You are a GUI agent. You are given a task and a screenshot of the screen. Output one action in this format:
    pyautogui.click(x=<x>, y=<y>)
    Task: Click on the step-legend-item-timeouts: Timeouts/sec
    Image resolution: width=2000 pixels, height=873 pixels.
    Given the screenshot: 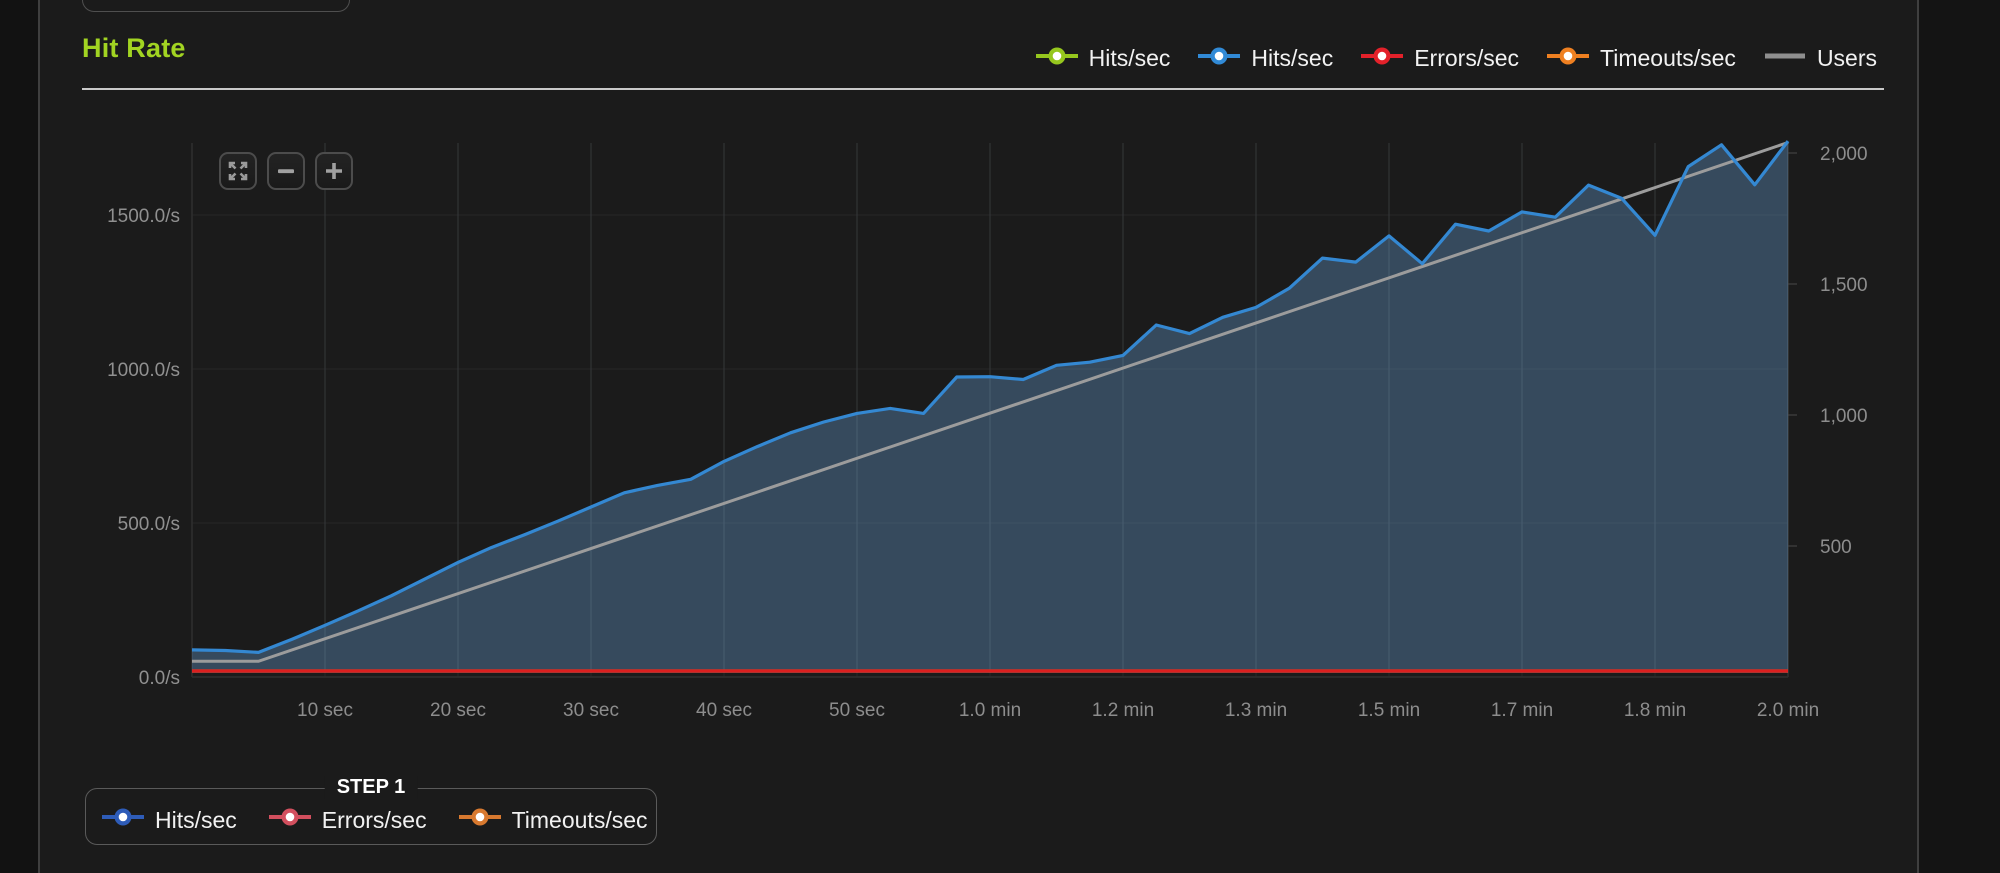 What is the action you would take?
    pyautogui.click(x=552, y=820)
    